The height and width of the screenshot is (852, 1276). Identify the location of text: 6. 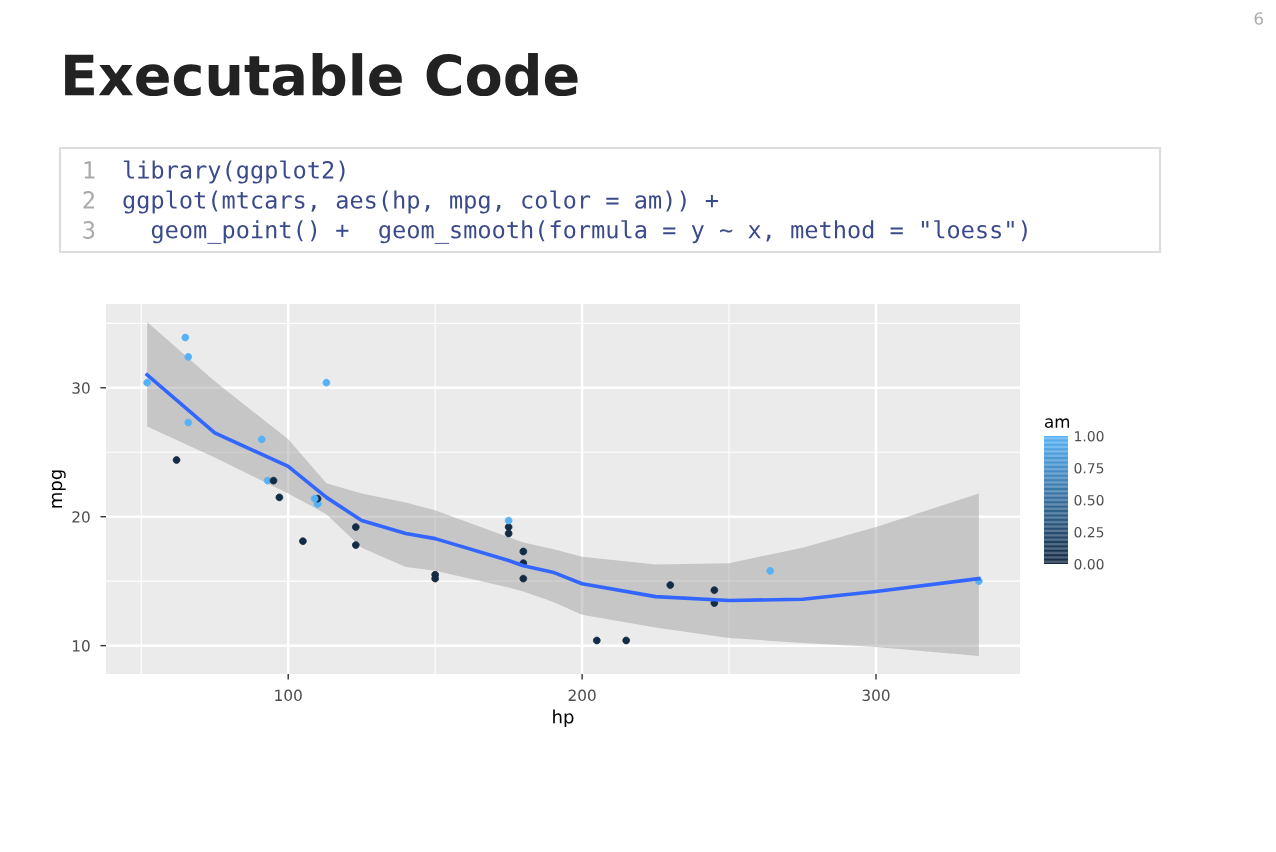
(1258, 18).